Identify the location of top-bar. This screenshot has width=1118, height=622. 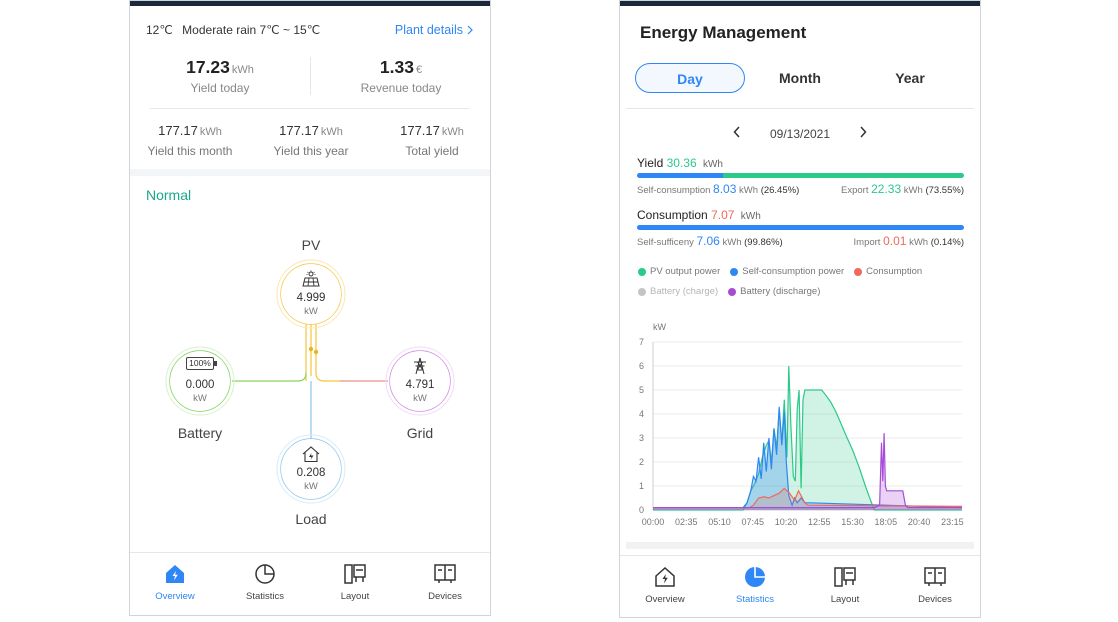
(310, 3).